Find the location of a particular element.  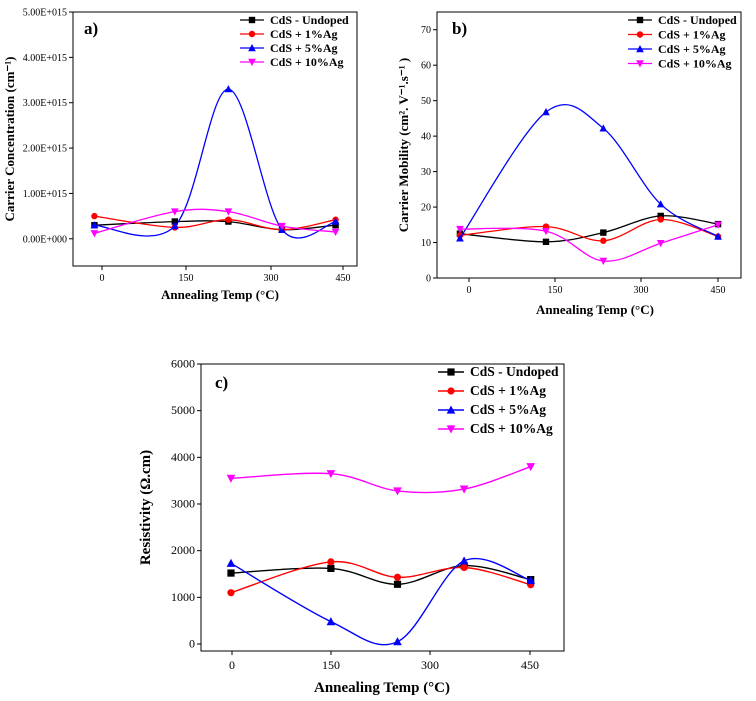

plot-frame is located at coordinates (215, 139).